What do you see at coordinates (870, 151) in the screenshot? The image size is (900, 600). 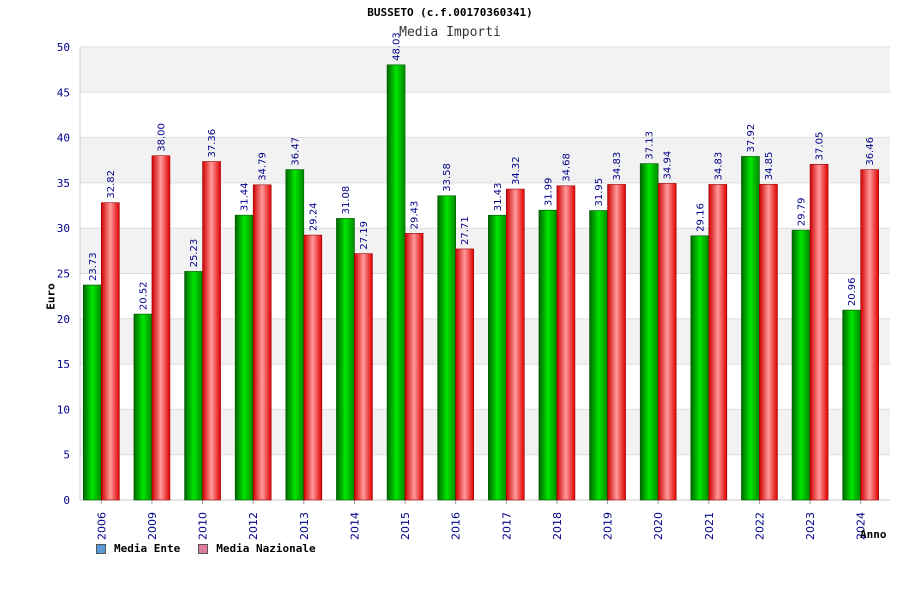 I see `value-label: 36.46` at bounding box center [870, 151].